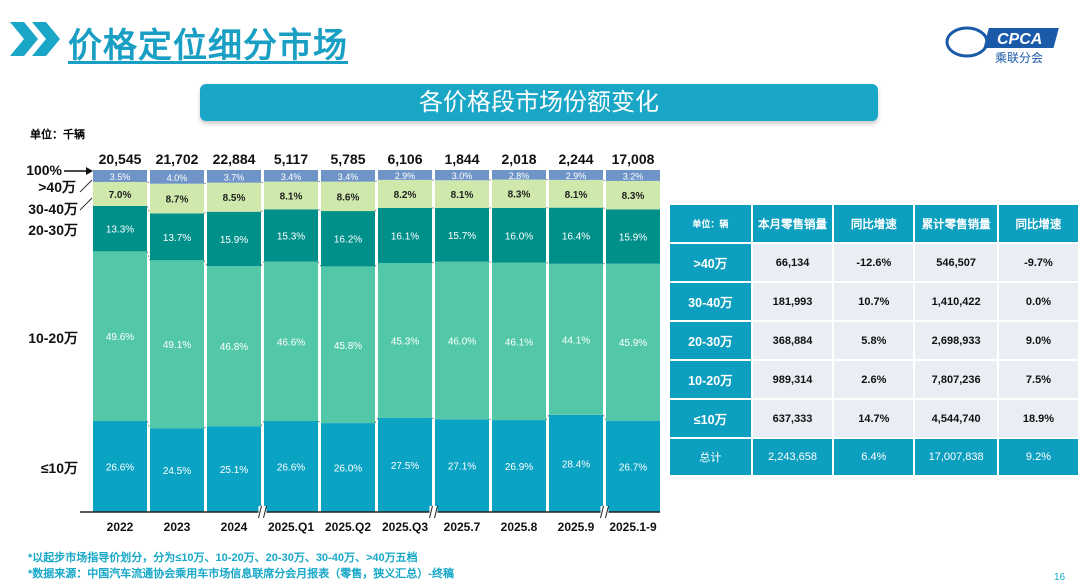 The height and width of the screenshot is (585, 1080). Describe the element at coordinates (518, 159) in the screenshot. I see `total-label: 2,018` at that location.